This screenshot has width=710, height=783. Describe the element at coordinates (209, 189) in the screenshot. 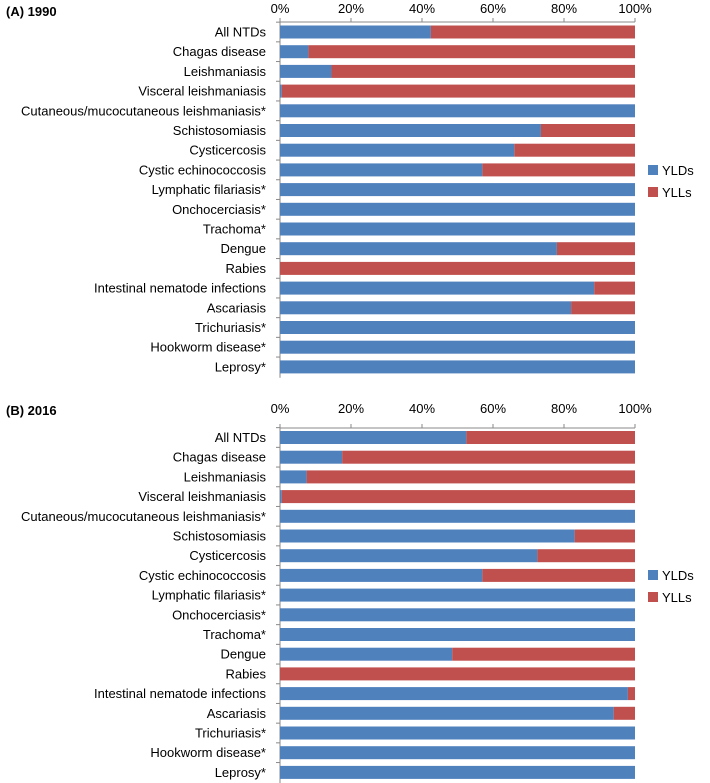

I see `category-label: Lymphatic filariasis*` at that location.